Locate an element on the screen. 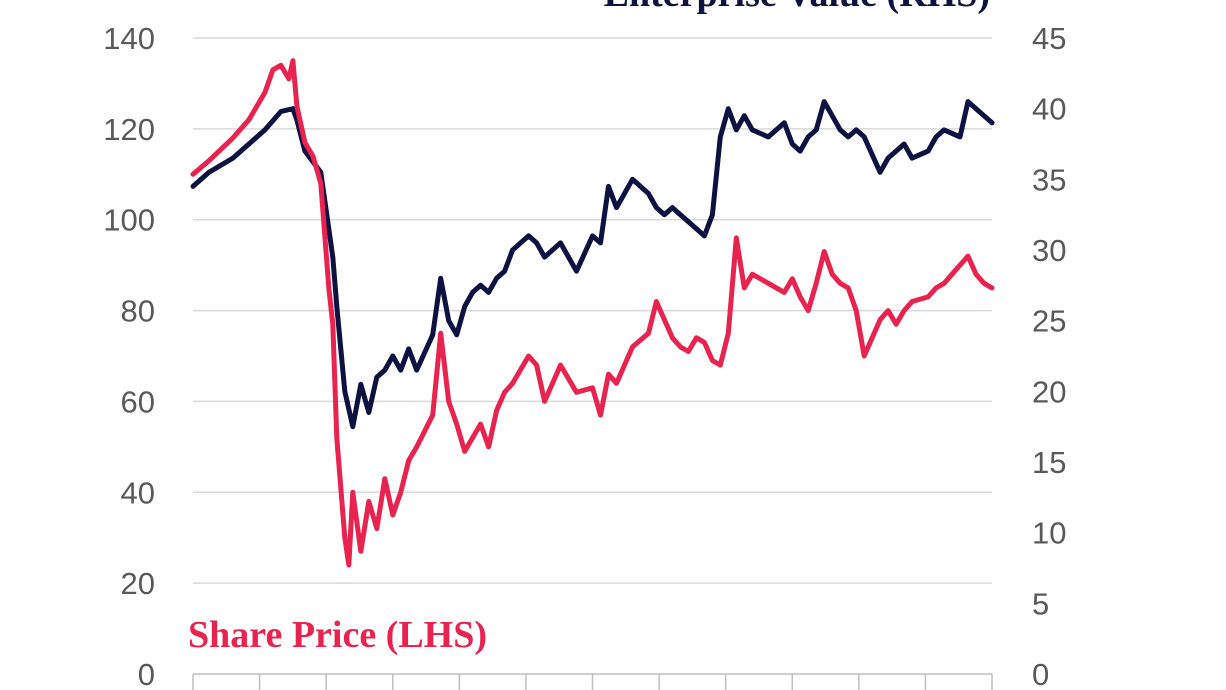  left-axis-ticks: 0 20 40 60 80 100 120 140 is located at coordinates (129, 355).